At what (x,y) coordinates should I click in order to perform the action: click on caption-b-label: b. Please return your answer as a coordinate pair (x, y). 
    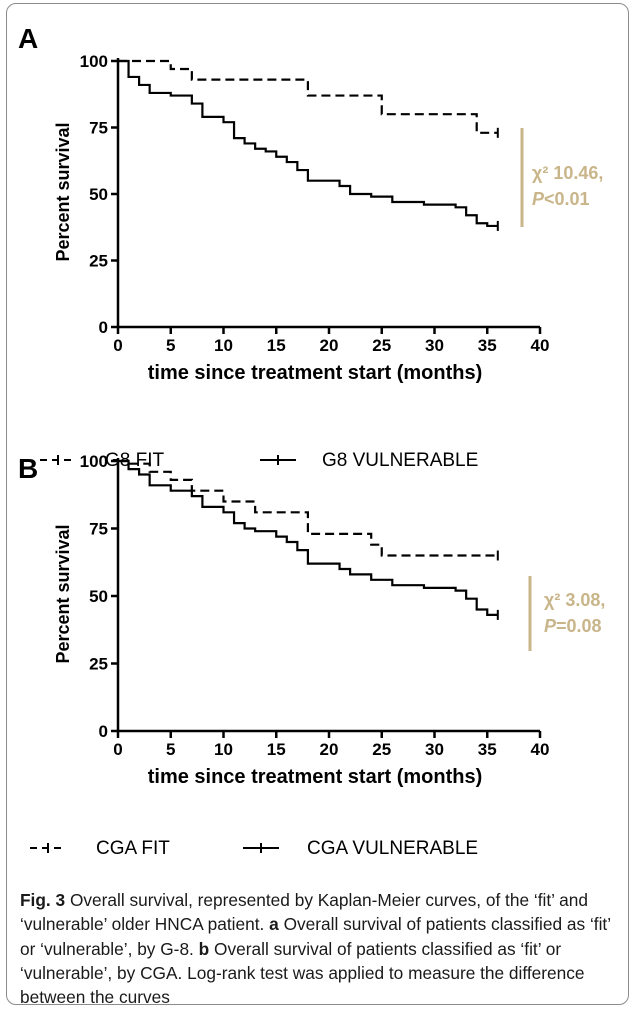
    Looking at the image, I should click on (204, 948).